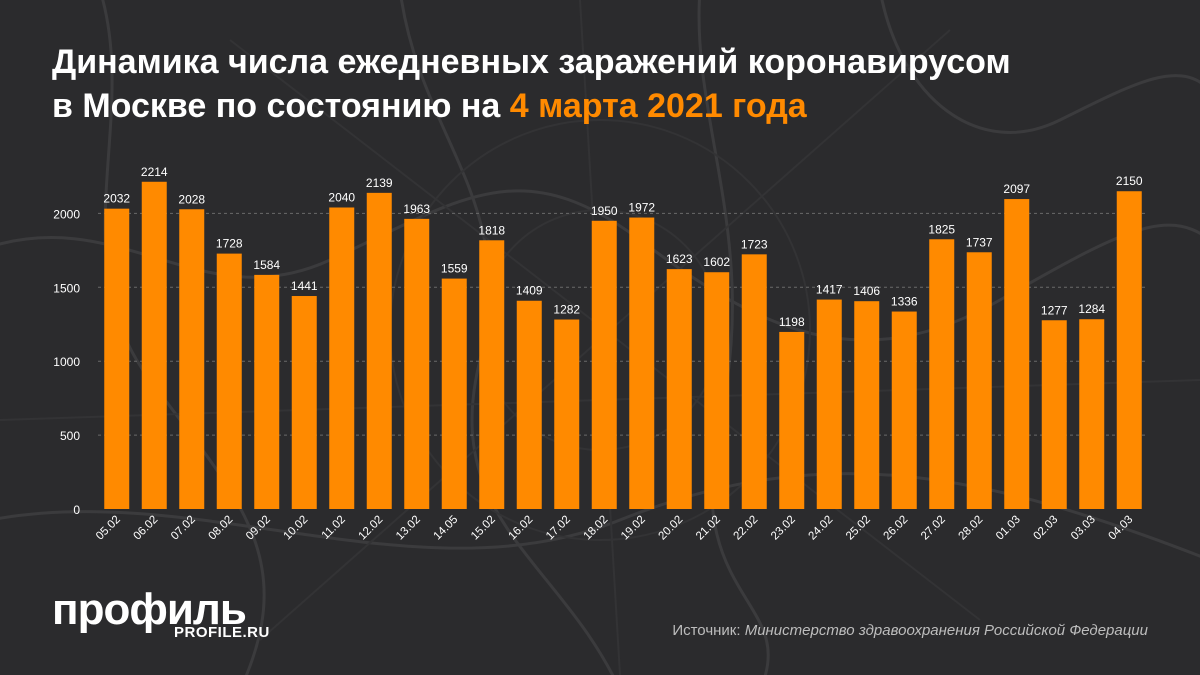 The height and width of the screenshot is (675, 1200). What do you see at coordinates (671, 528) in the screenshot?
I see `x-tick-label: 20.02` at bounding box center [671, 528].